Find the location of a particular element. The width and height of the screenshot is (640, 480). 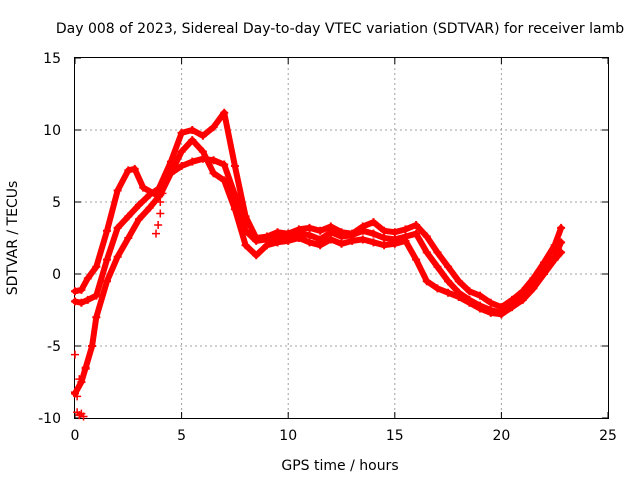

x-tick-label: 25 is located at coordinates (608, 436).